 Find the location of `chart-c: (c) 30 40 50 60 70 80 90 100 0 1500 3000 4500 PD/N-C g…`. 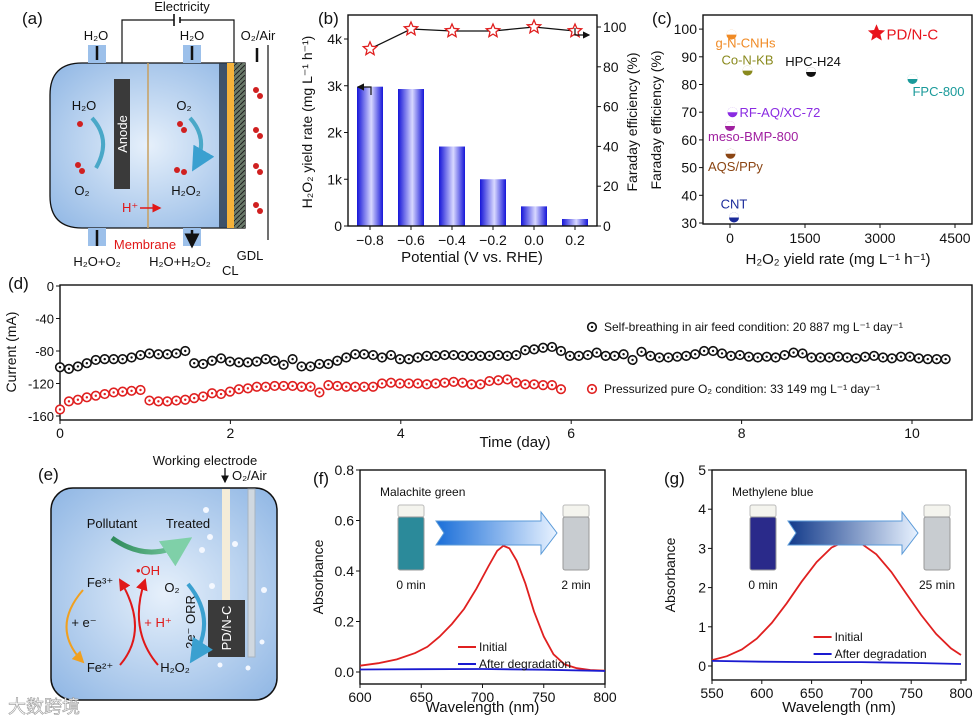

chart-c: (c) 30 40 50 60 70 80 90 100 0 1500 3000 4500 PD/N-C g… is located at coordinates (810, 138).